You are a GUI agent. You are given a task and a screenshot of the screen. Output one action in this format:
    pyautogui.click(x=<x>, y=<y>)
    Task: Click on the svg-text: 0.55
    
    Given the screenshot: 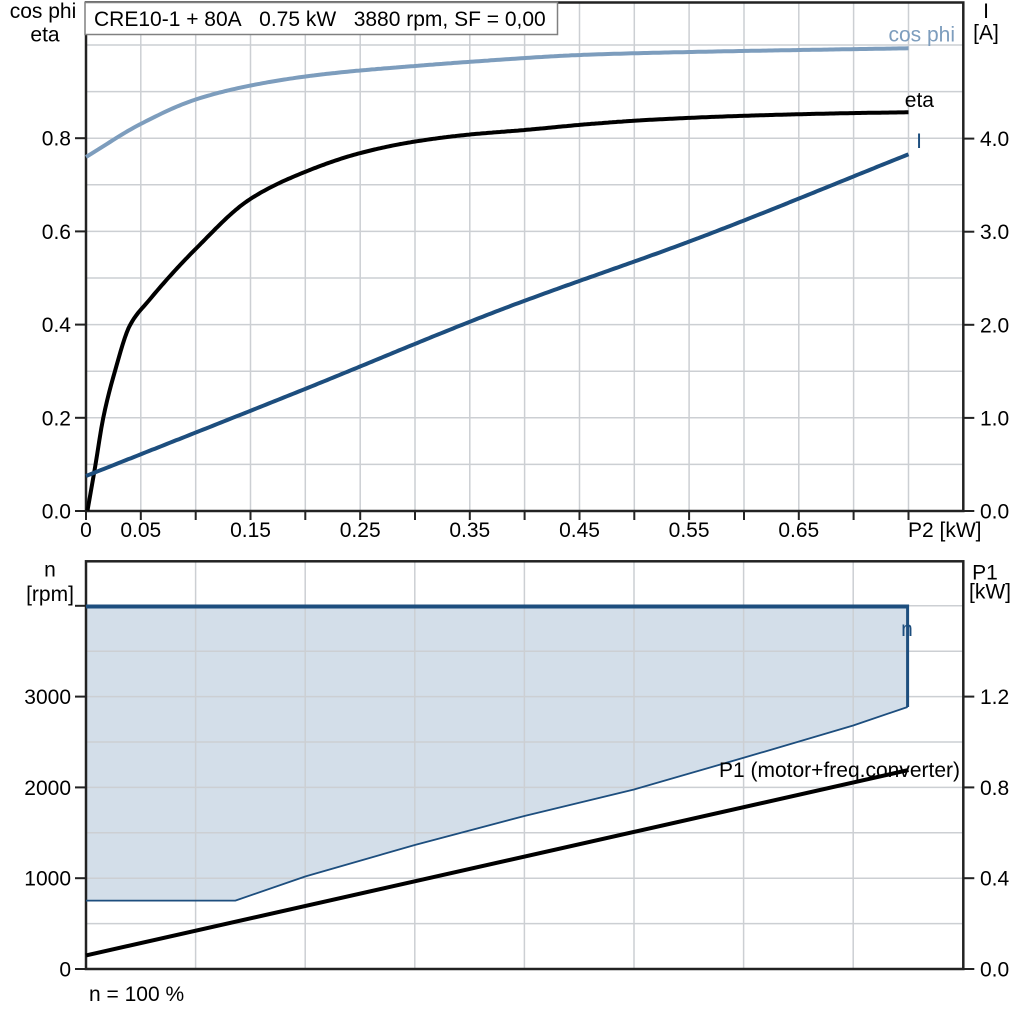 What is the action you would take?
    pyautogui.click(x=689, y=530)
    